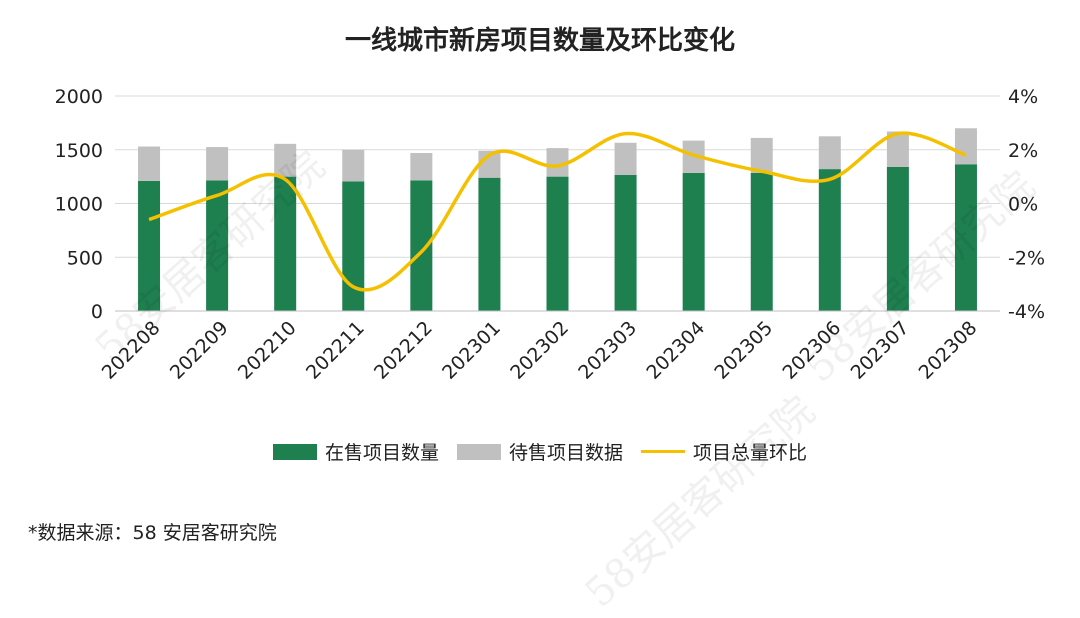  Describe the element at coordinates (79, 151) in the screenshot. I see `y-left-tick-label: 1500` at that location.